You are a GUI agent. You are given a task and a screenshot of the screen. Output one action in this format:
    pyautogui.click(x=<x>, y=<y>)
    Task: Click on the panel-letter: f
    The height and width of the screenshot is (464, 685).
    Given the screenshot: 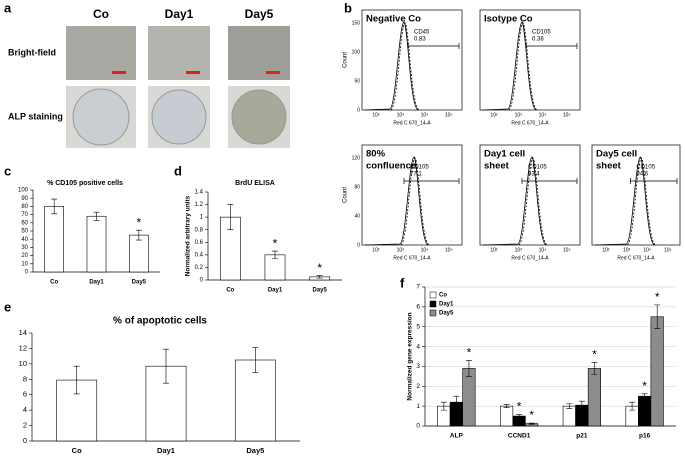 What is the action you would take?
    pyautogui.click(x=402, y=282)
    